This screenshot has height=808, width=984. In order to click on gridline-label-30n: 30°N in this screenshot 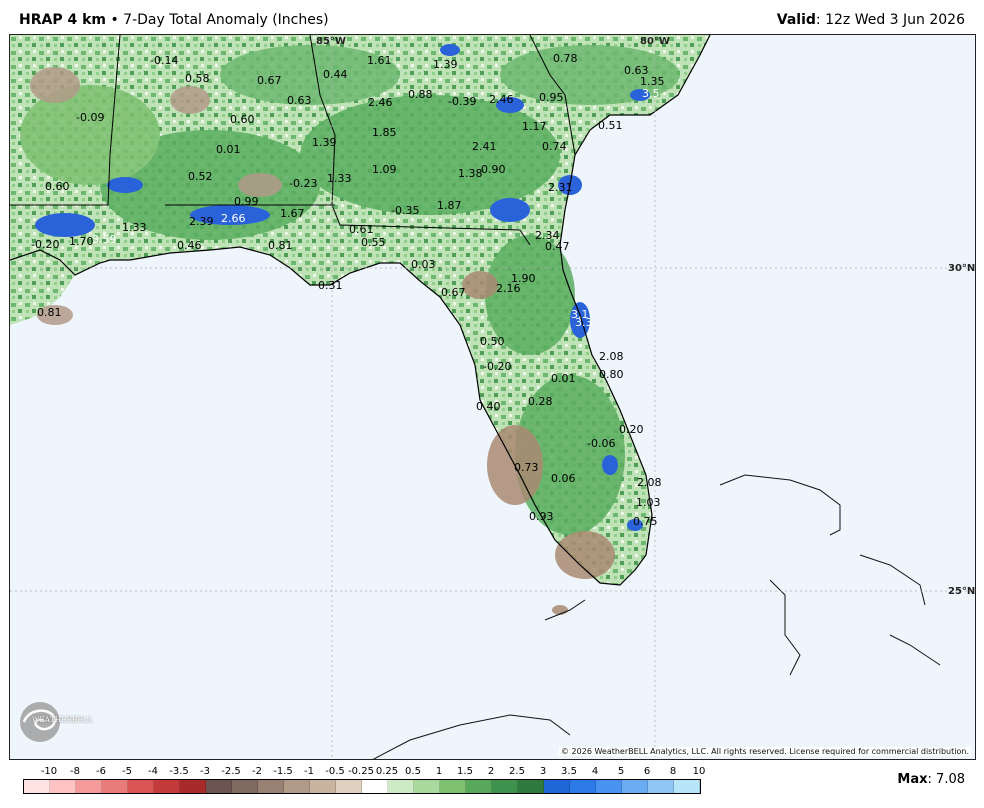, I will do `click(962, 268)`.